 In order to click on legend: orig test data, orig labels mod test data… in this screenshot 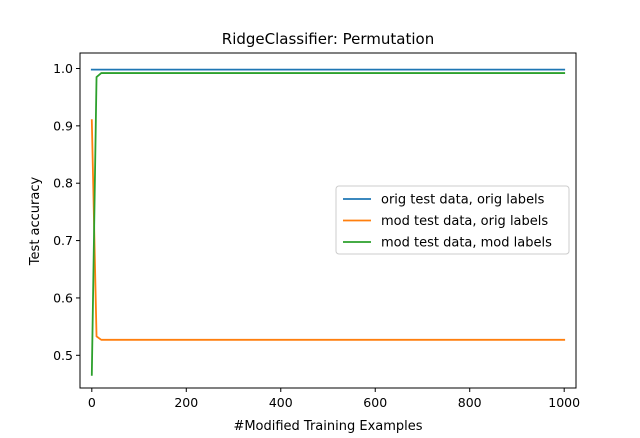, I will do `click(452, 220)`.